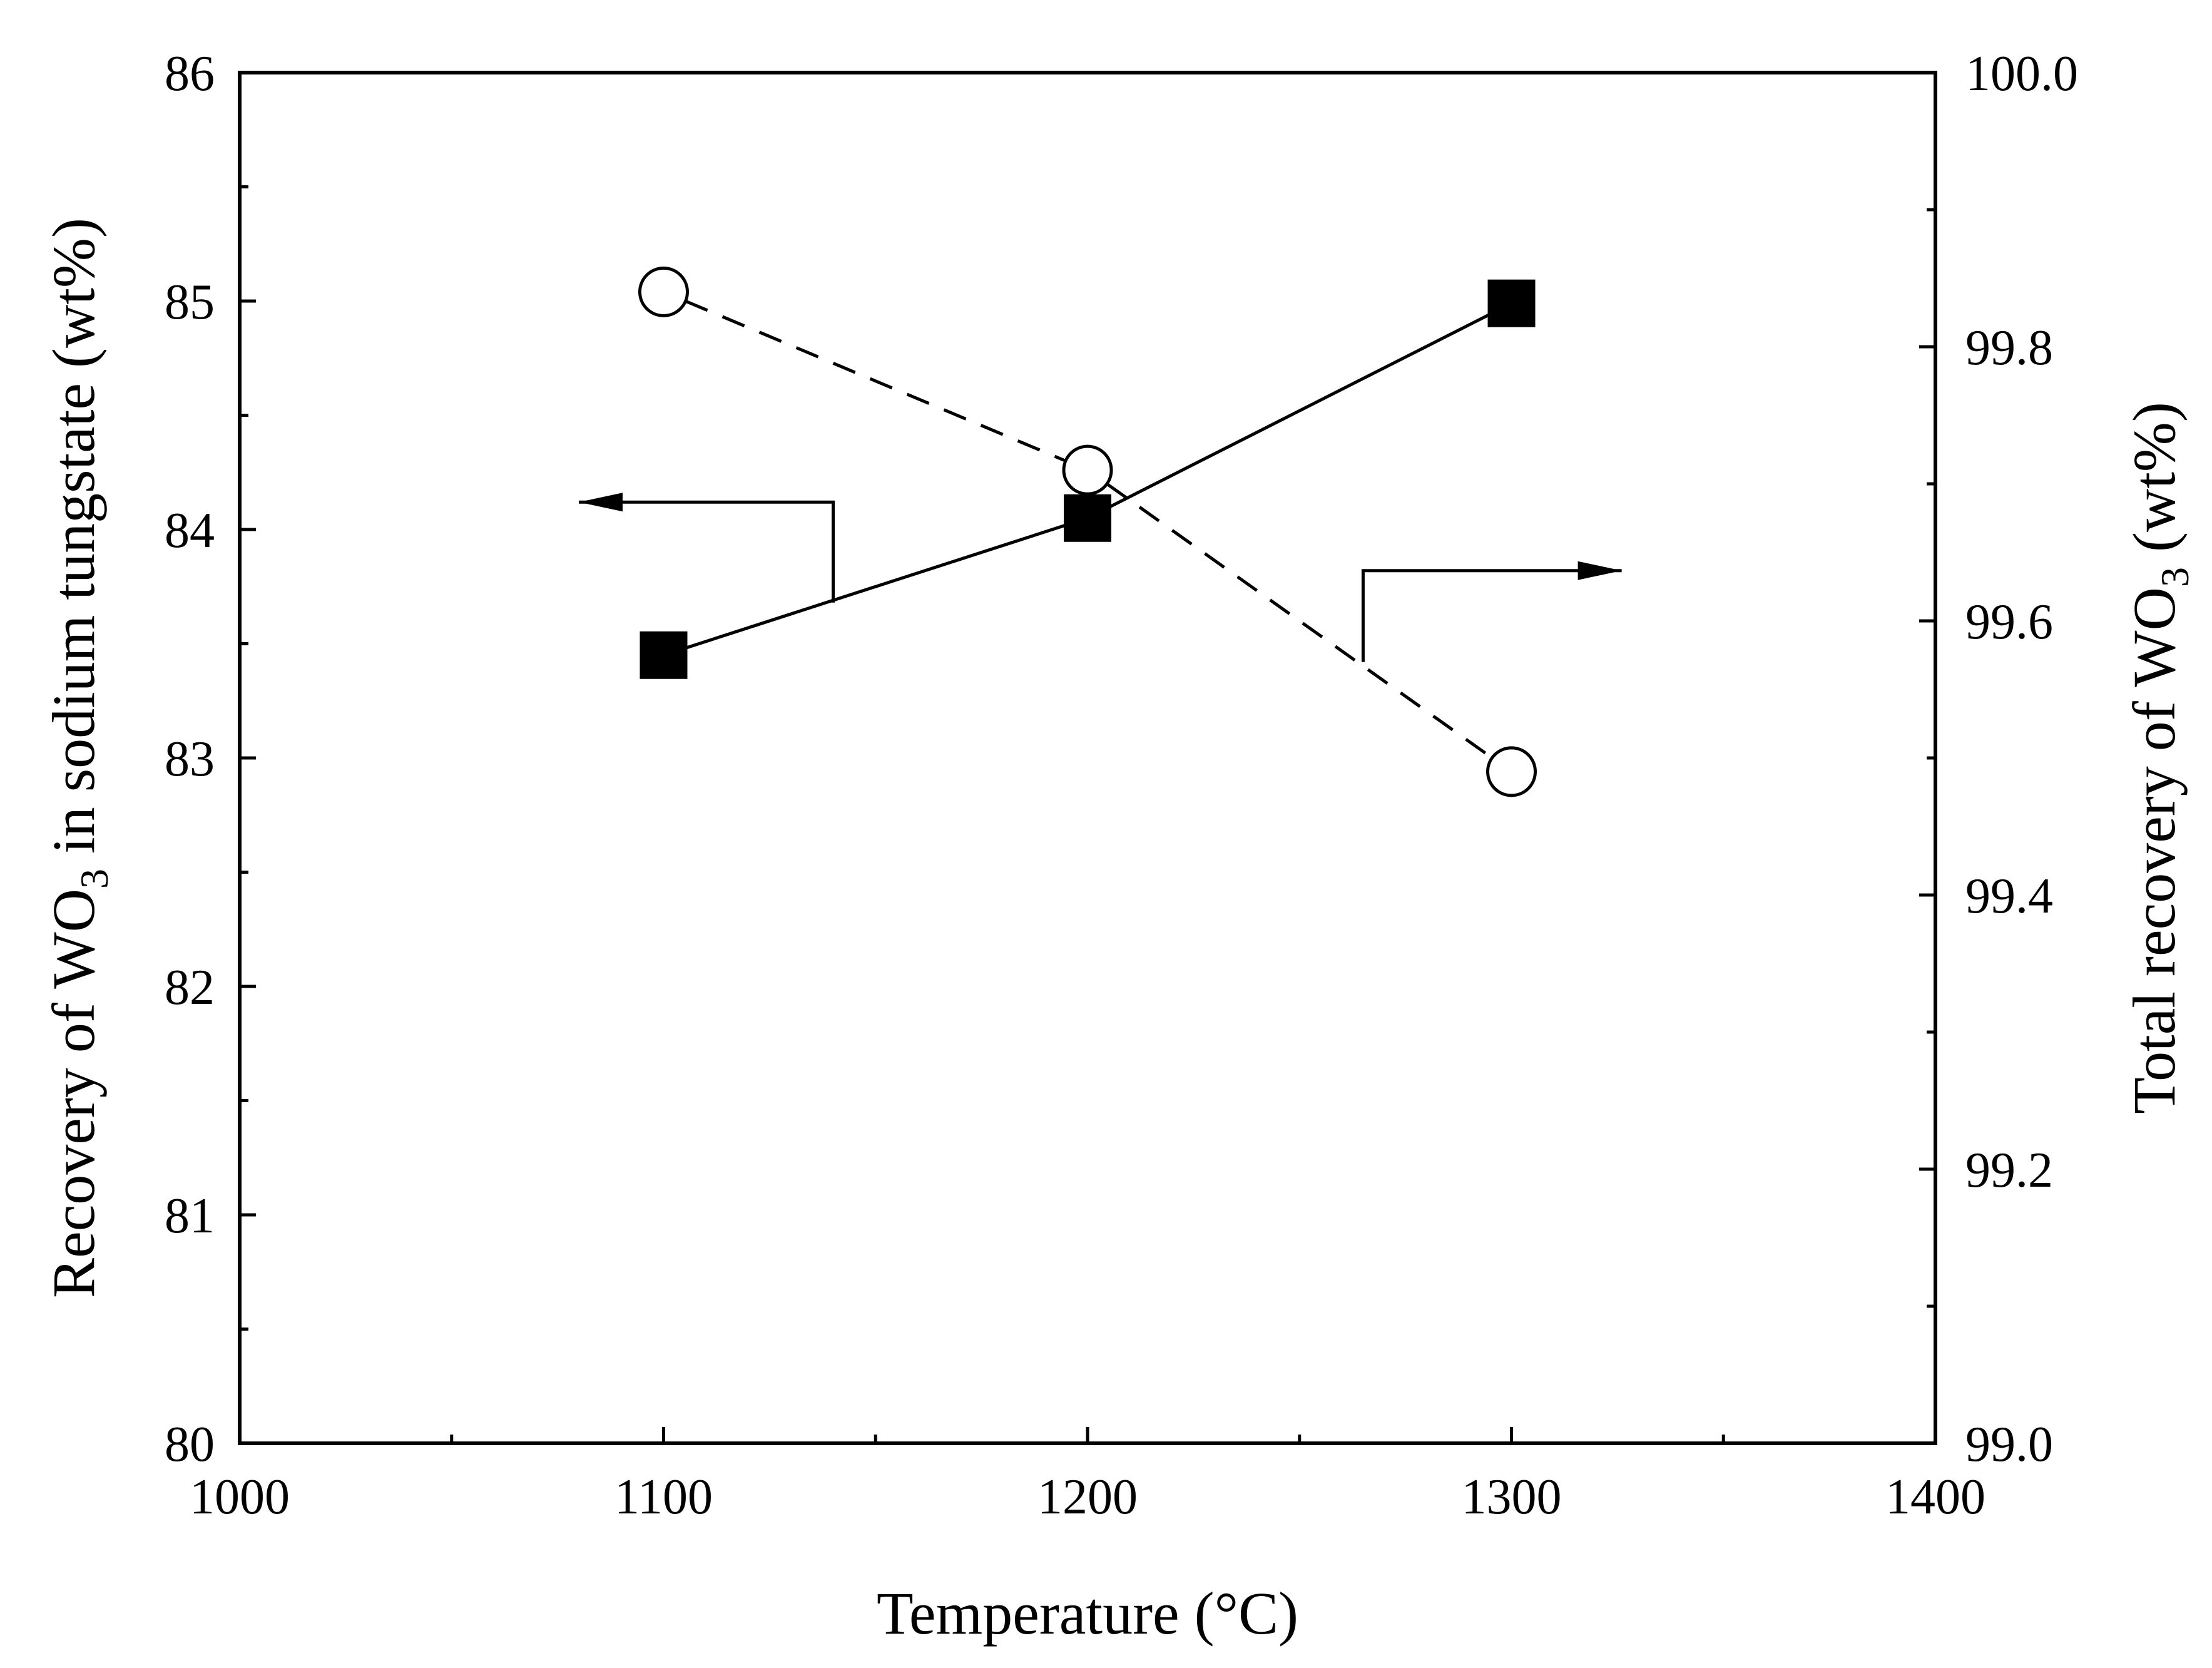  I want to click on y-right-tick-label: 99.8, so click(2009, 348).